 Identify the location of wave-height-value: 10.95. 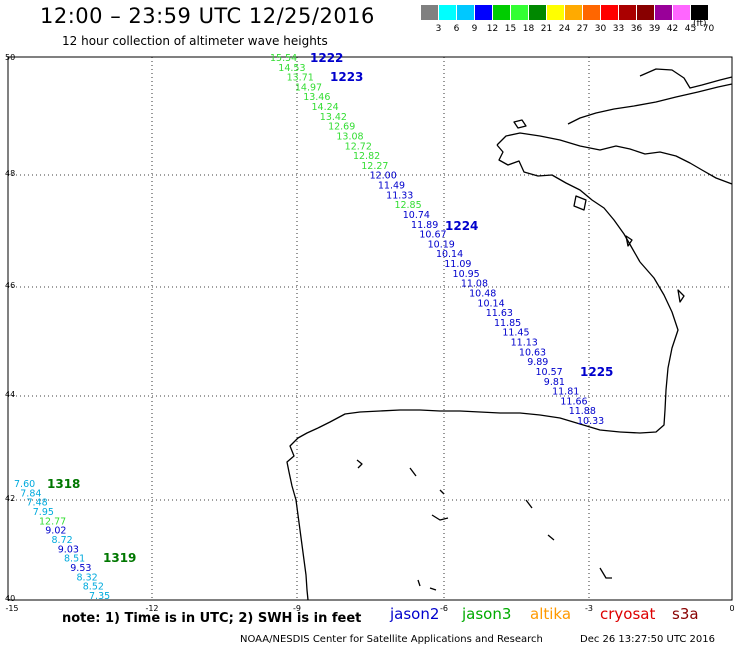
(466, 274).